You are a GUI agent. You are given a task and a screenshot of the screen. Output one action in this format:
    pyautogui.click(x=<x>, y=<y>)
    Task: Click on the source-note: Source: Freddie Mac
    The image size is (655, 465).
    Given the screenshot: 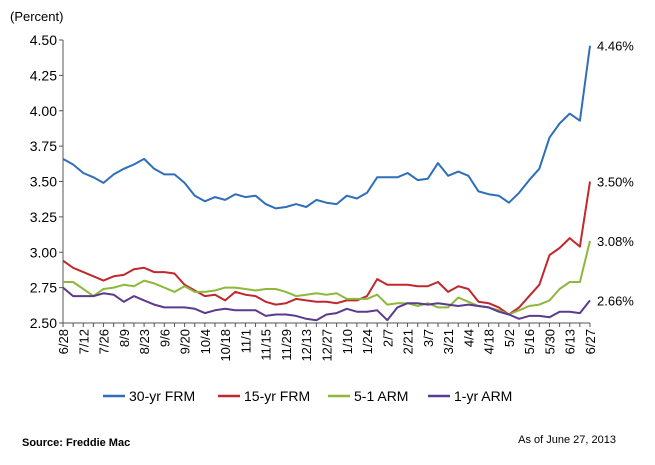 What is the action you would take?
    pyautogui.click(x=76, y=443)
    